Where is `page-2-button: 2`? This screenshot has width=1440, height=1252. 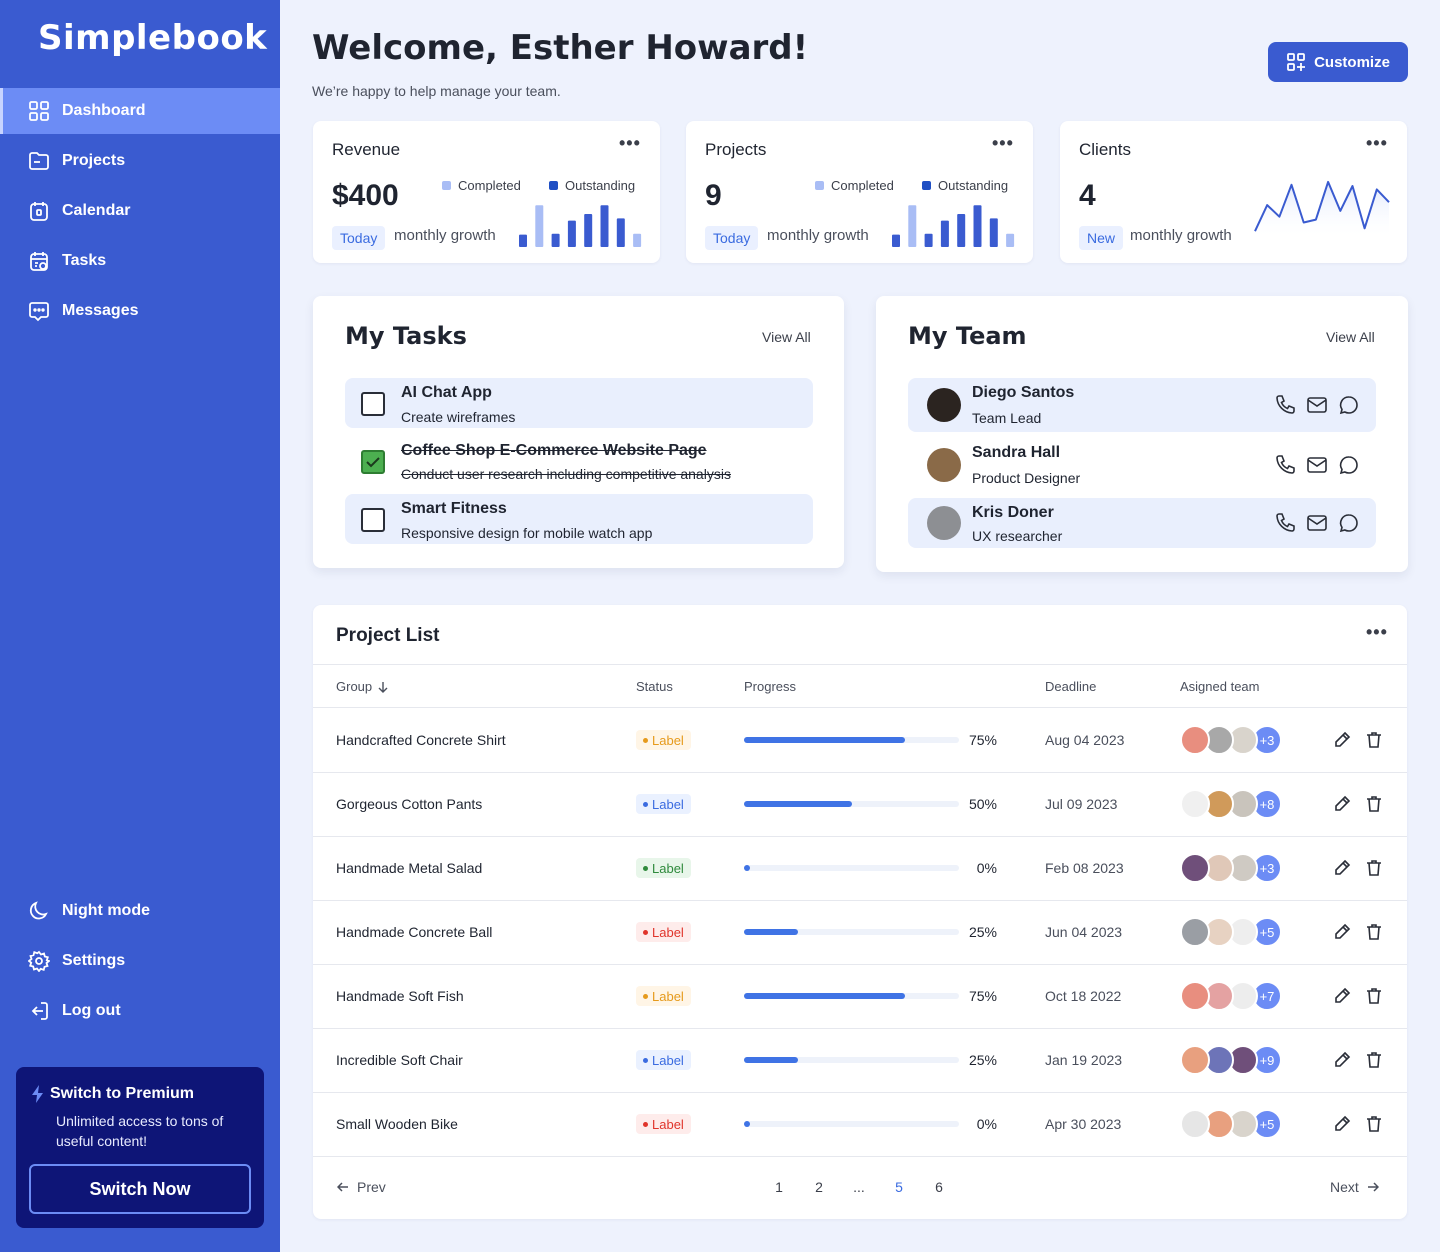 page-2-button: 2 is located at coordinates (819, 1187).